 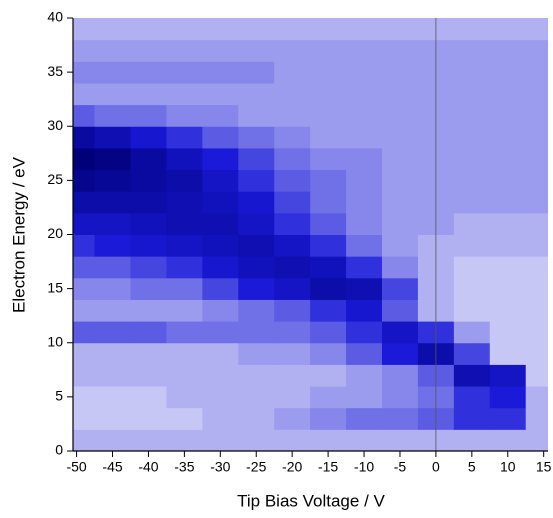 I want to click on x-tick-label: -20, so click(x=292, y=467).